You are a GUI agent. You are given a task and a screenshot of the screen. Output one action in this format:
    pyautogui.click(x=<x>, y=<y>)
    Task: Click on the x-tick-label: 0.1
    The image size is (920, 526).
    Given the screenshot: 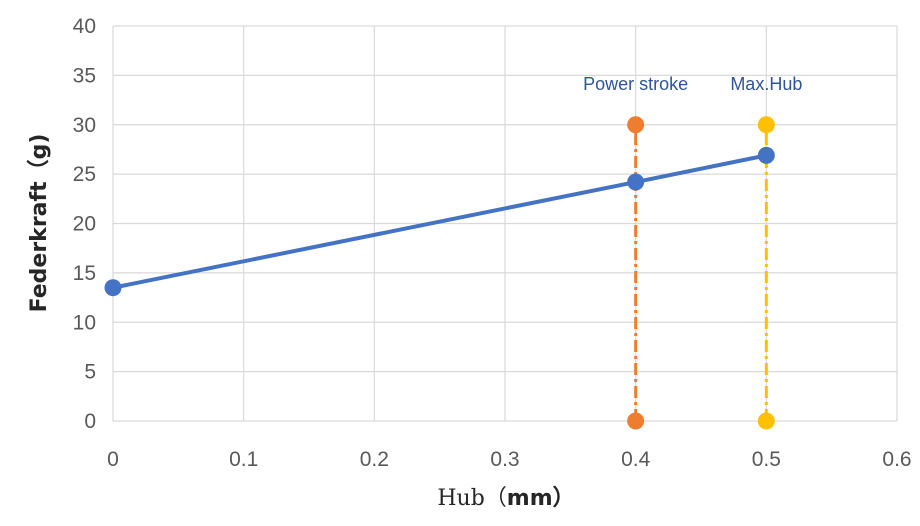 What is the action you would take?
    pyautogui.click(x=243, y=459)
    